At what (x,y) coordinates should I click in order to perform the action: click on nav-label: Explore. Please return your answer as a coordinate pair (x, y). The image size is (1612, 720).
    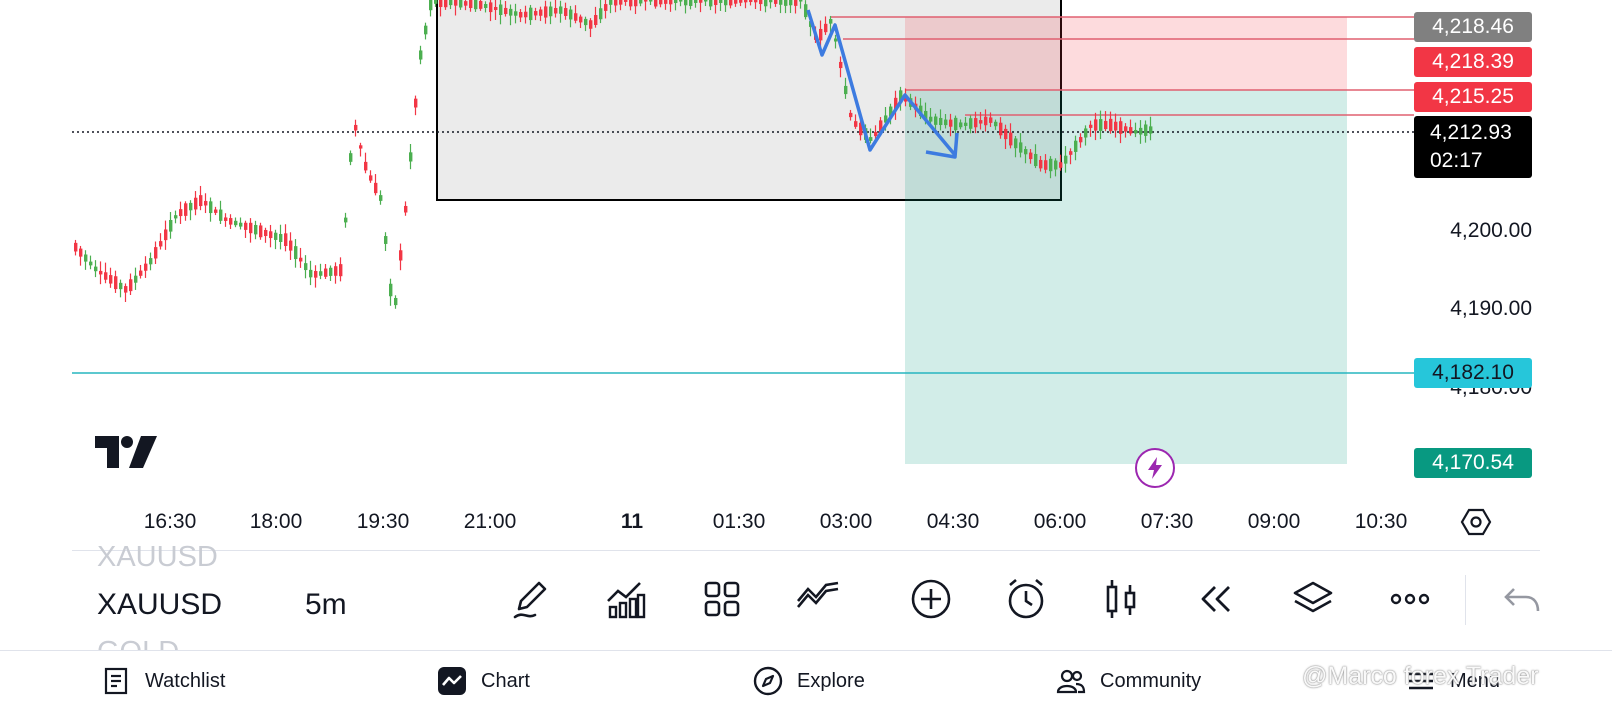
    Looking at the image, I should click on (831, 680).